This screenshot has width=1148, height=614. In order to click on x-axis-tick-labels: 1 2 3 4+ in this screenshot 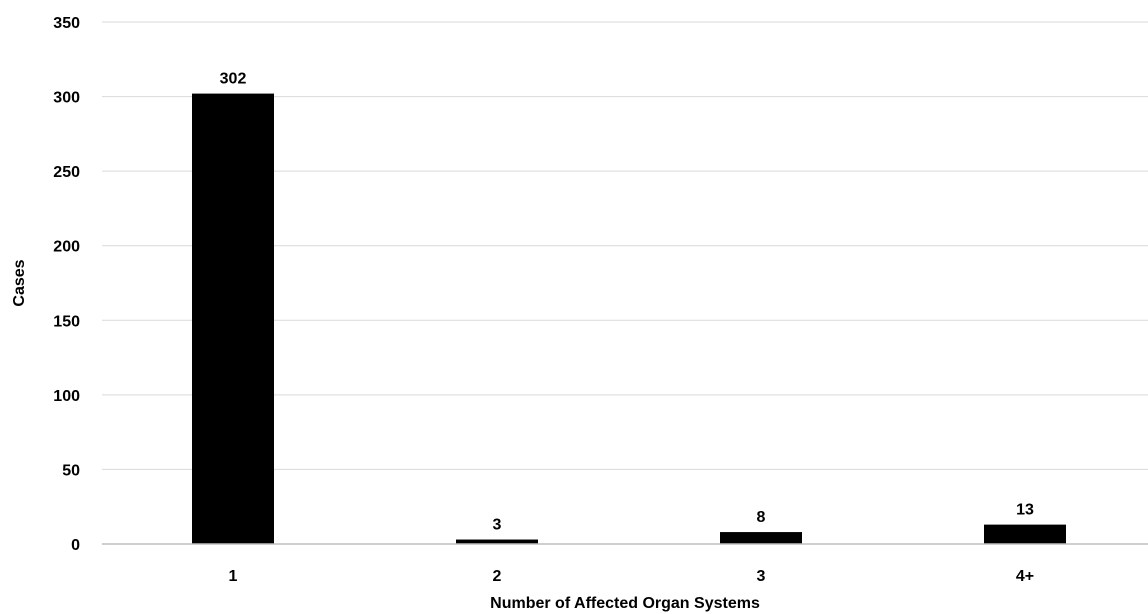, I will do `click(632, 576)`.